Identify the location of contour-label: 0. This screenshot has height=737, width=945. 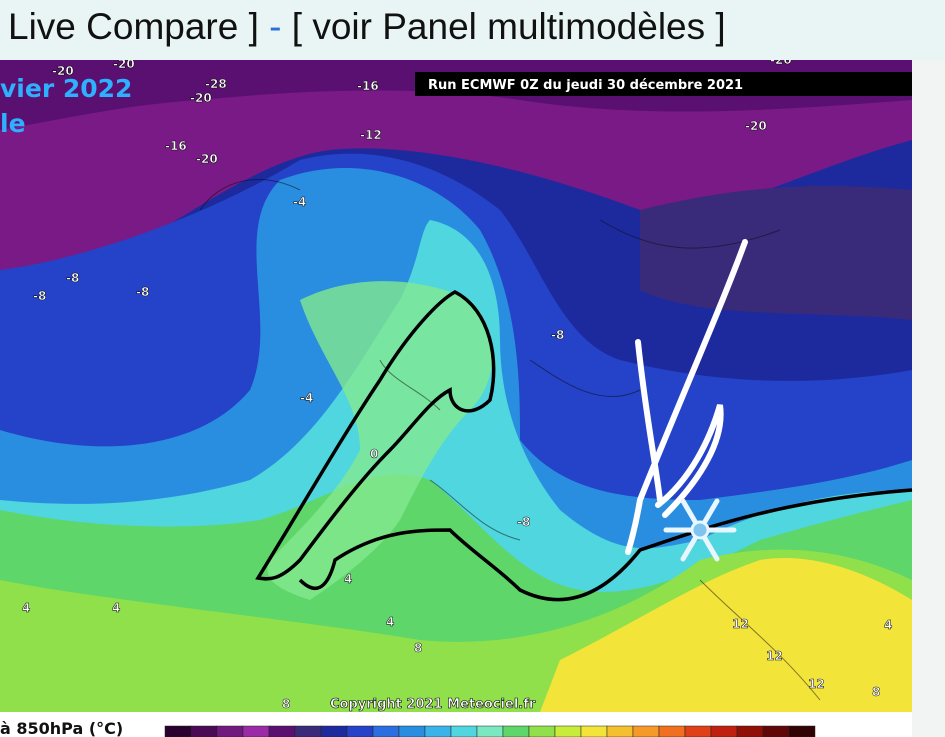
(374, 454).